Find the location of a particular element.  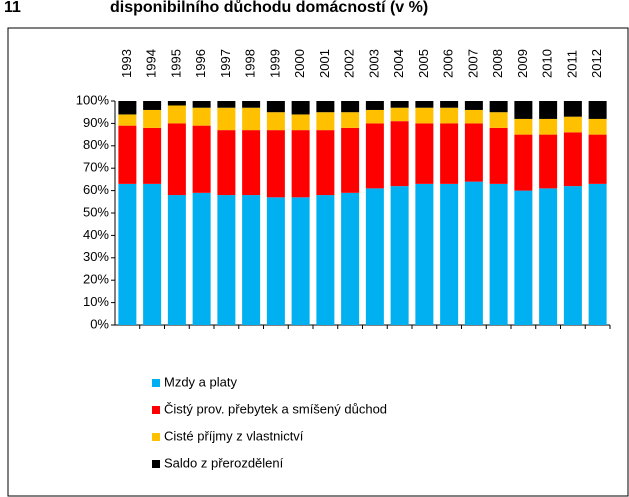

figure-number: 11 is located at coordinates (12, 8).